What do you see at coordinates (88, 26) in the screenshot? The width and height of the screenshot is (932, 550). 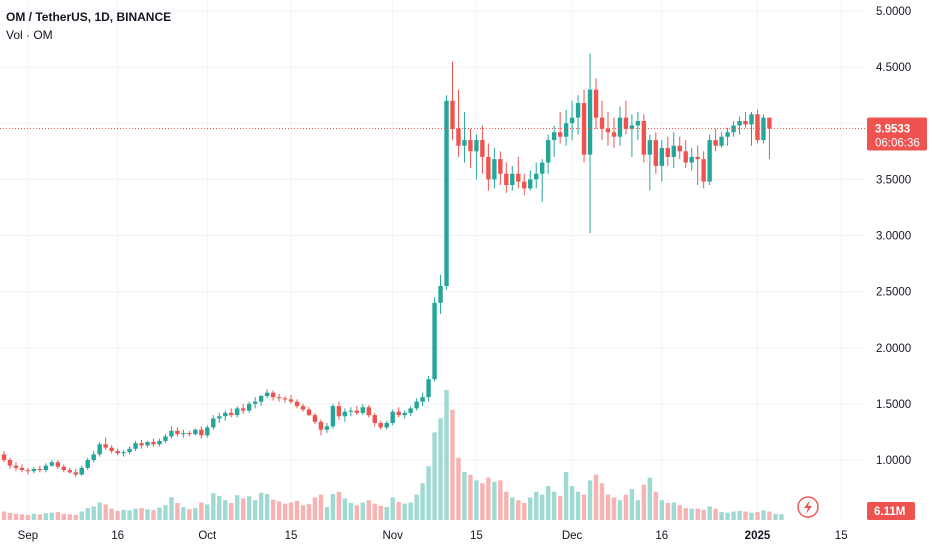 I see `chart-legend: OM / TetherUS, 1D, BINANCE Vol · OM` at bounding box center [88, 26].